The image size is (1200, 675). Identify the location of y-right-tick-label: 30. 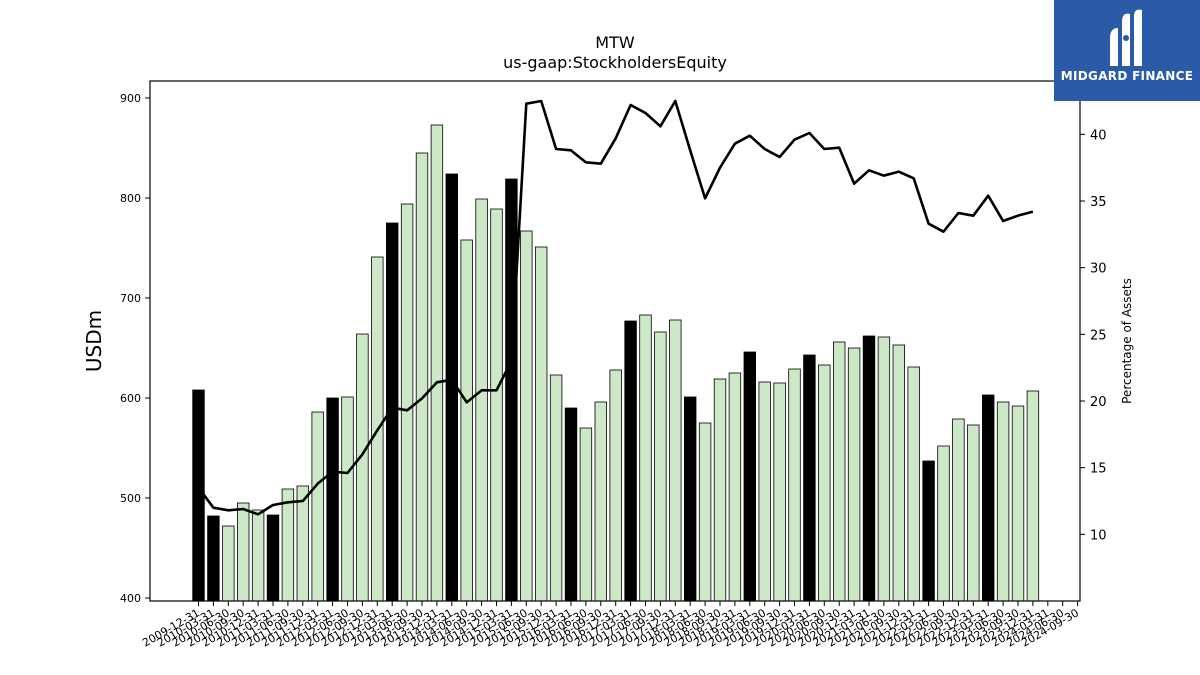
(1098, 269).